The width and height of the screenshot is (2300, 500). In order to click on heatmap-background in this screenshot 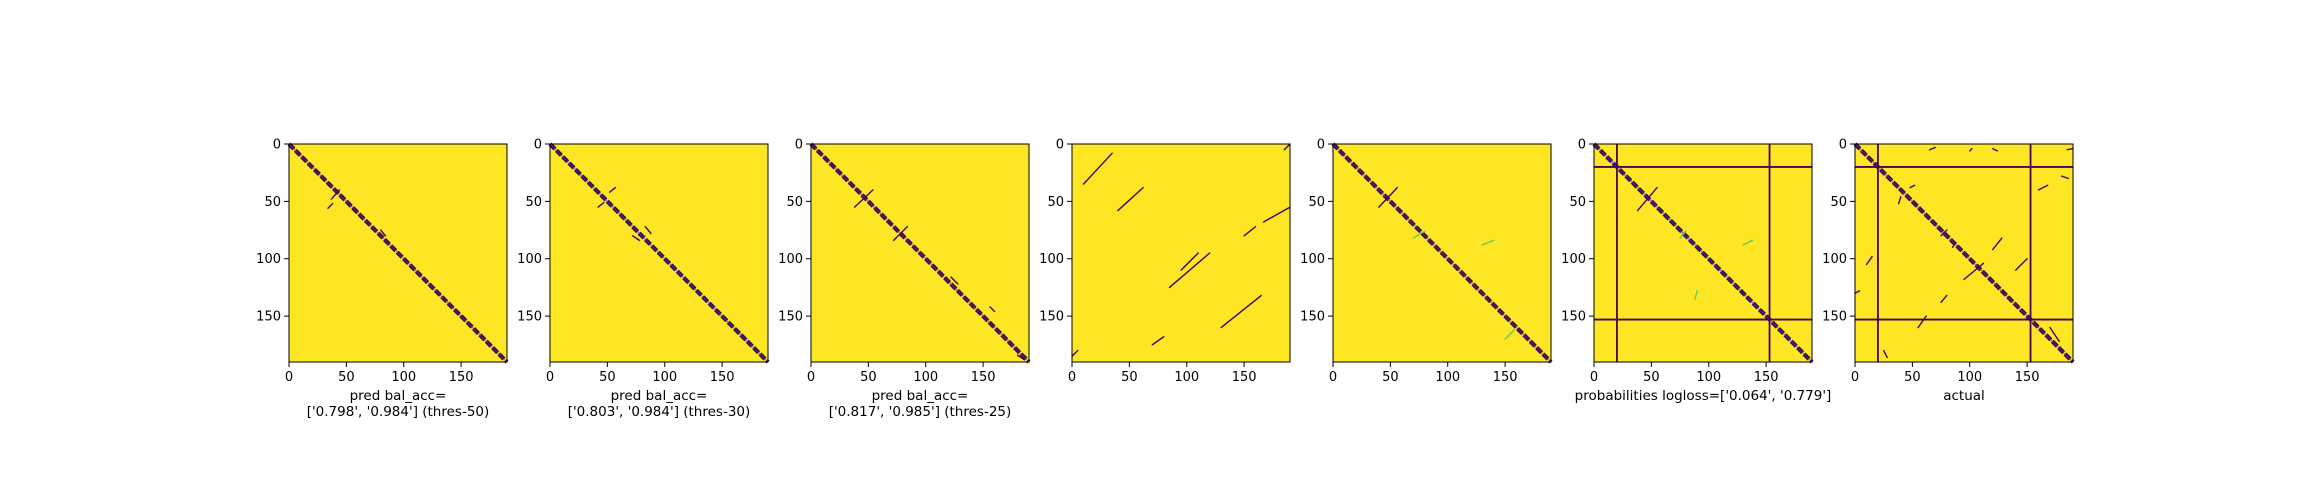, I will do `click(1181, 253)`.